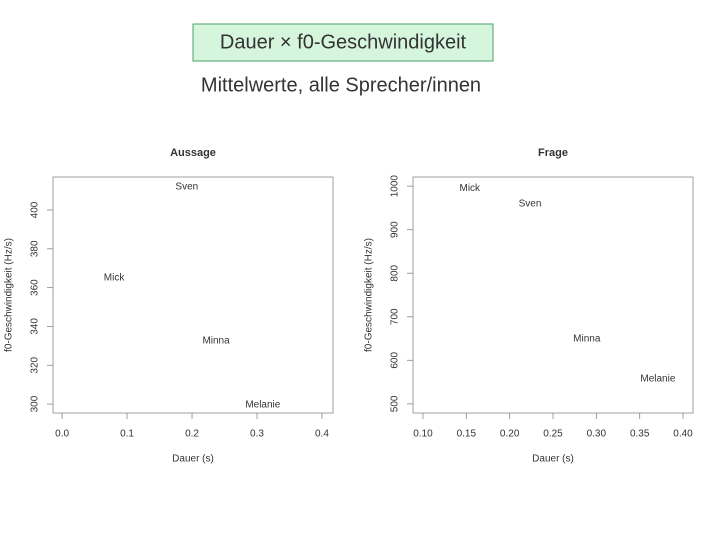  Describe the element at coordinates (395, 316) in the screenshot. I see `y-tick-label: 700` at that location.